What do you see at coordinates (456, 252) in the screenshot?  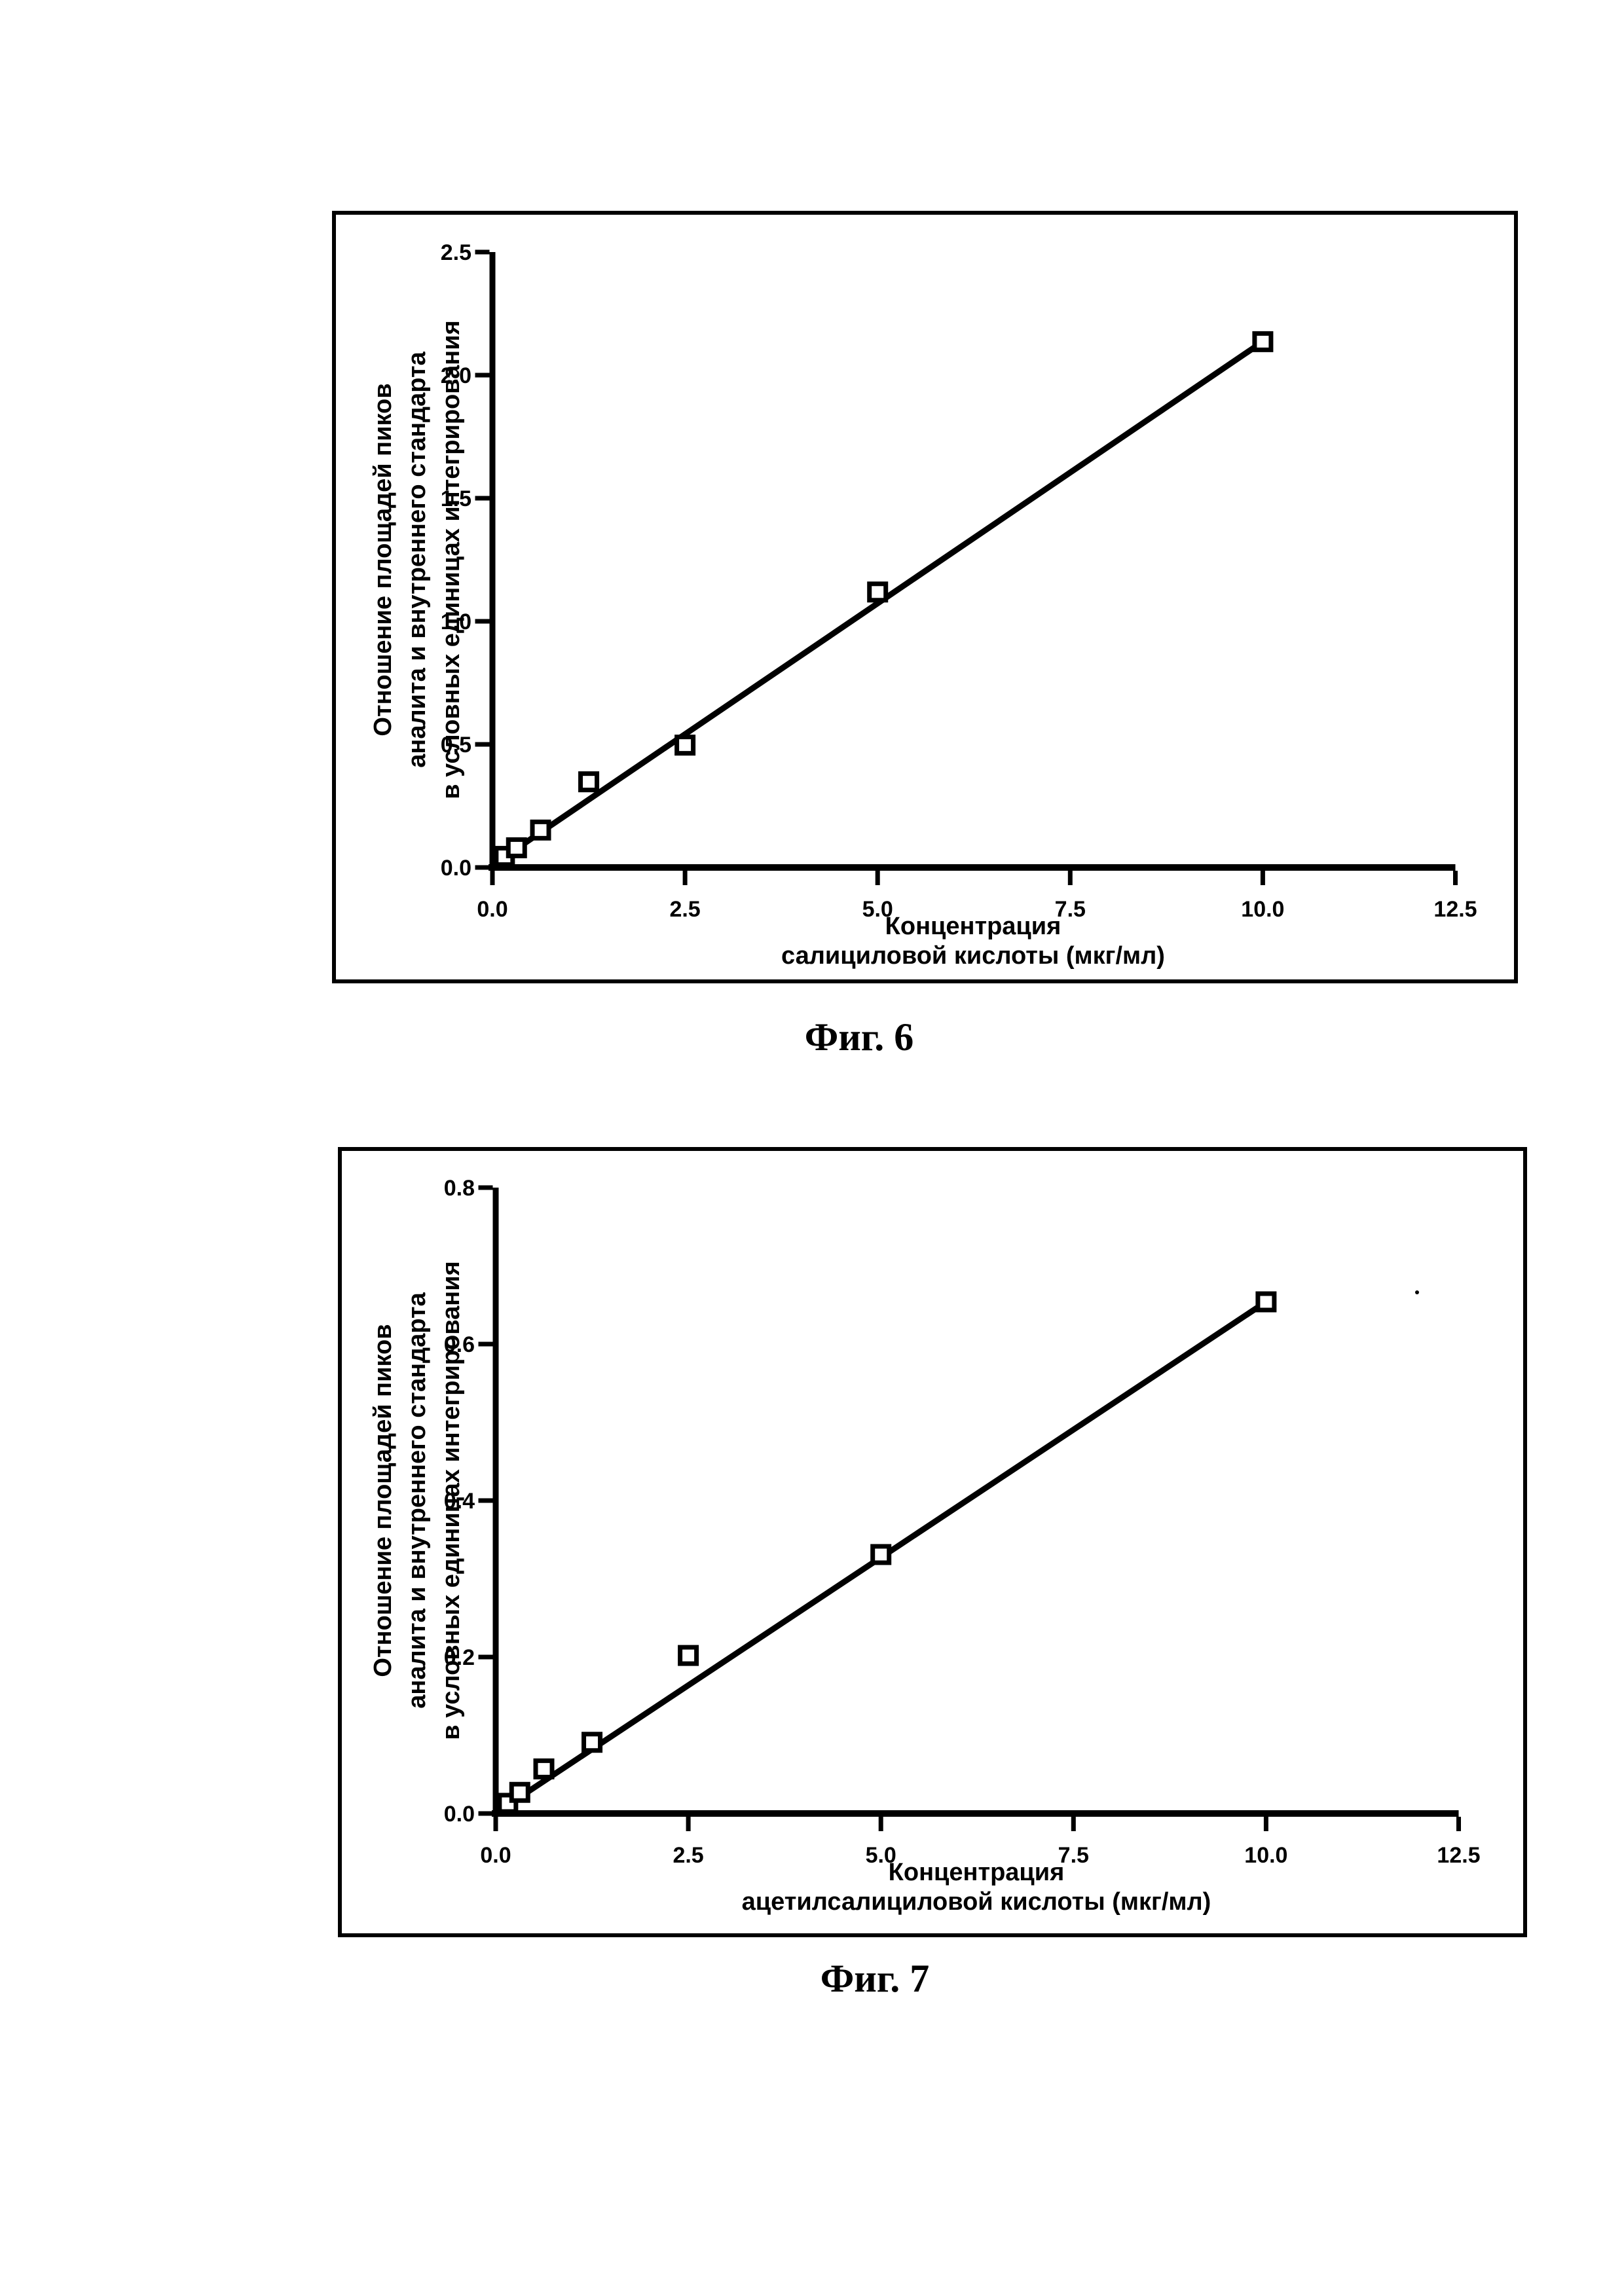 I see `y-tick-label: 2.5` at bounding box center [456, 252].